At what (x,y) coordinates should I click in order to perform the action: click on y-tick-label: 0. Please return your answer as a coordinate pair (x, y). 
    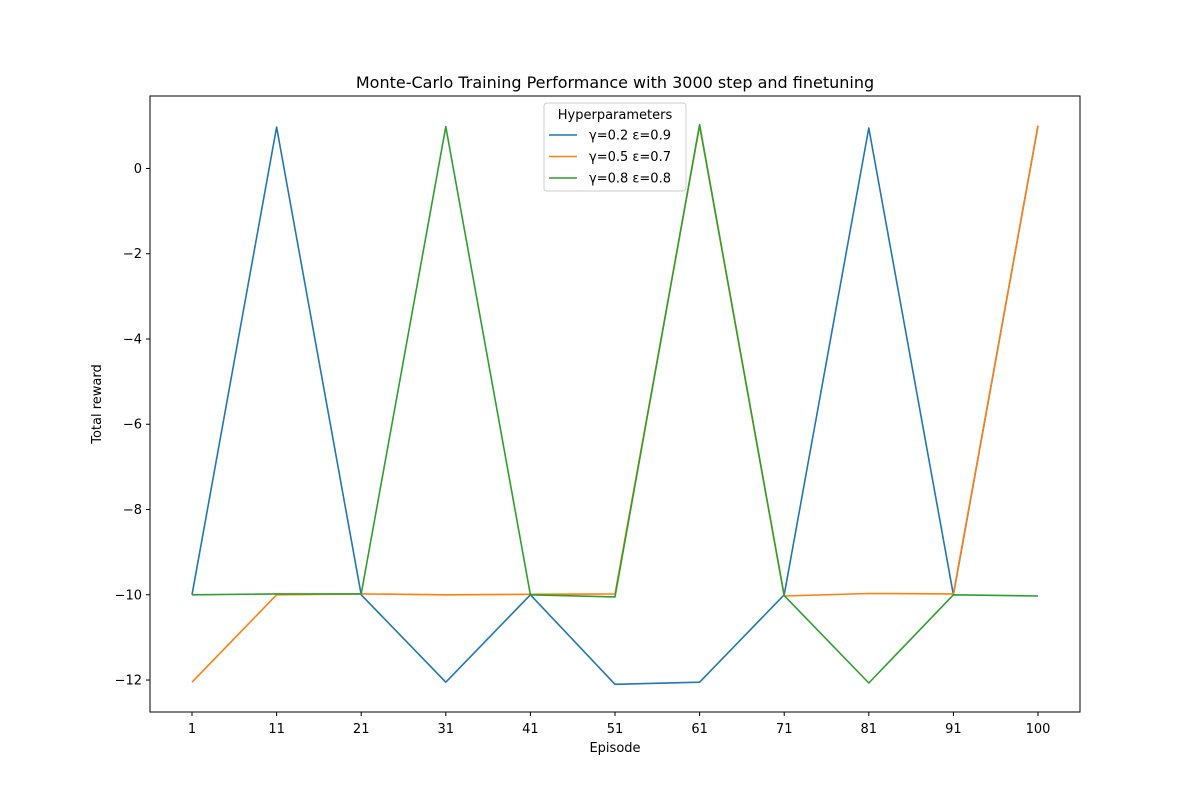
    Looking at the image, I should click on (138, 169).